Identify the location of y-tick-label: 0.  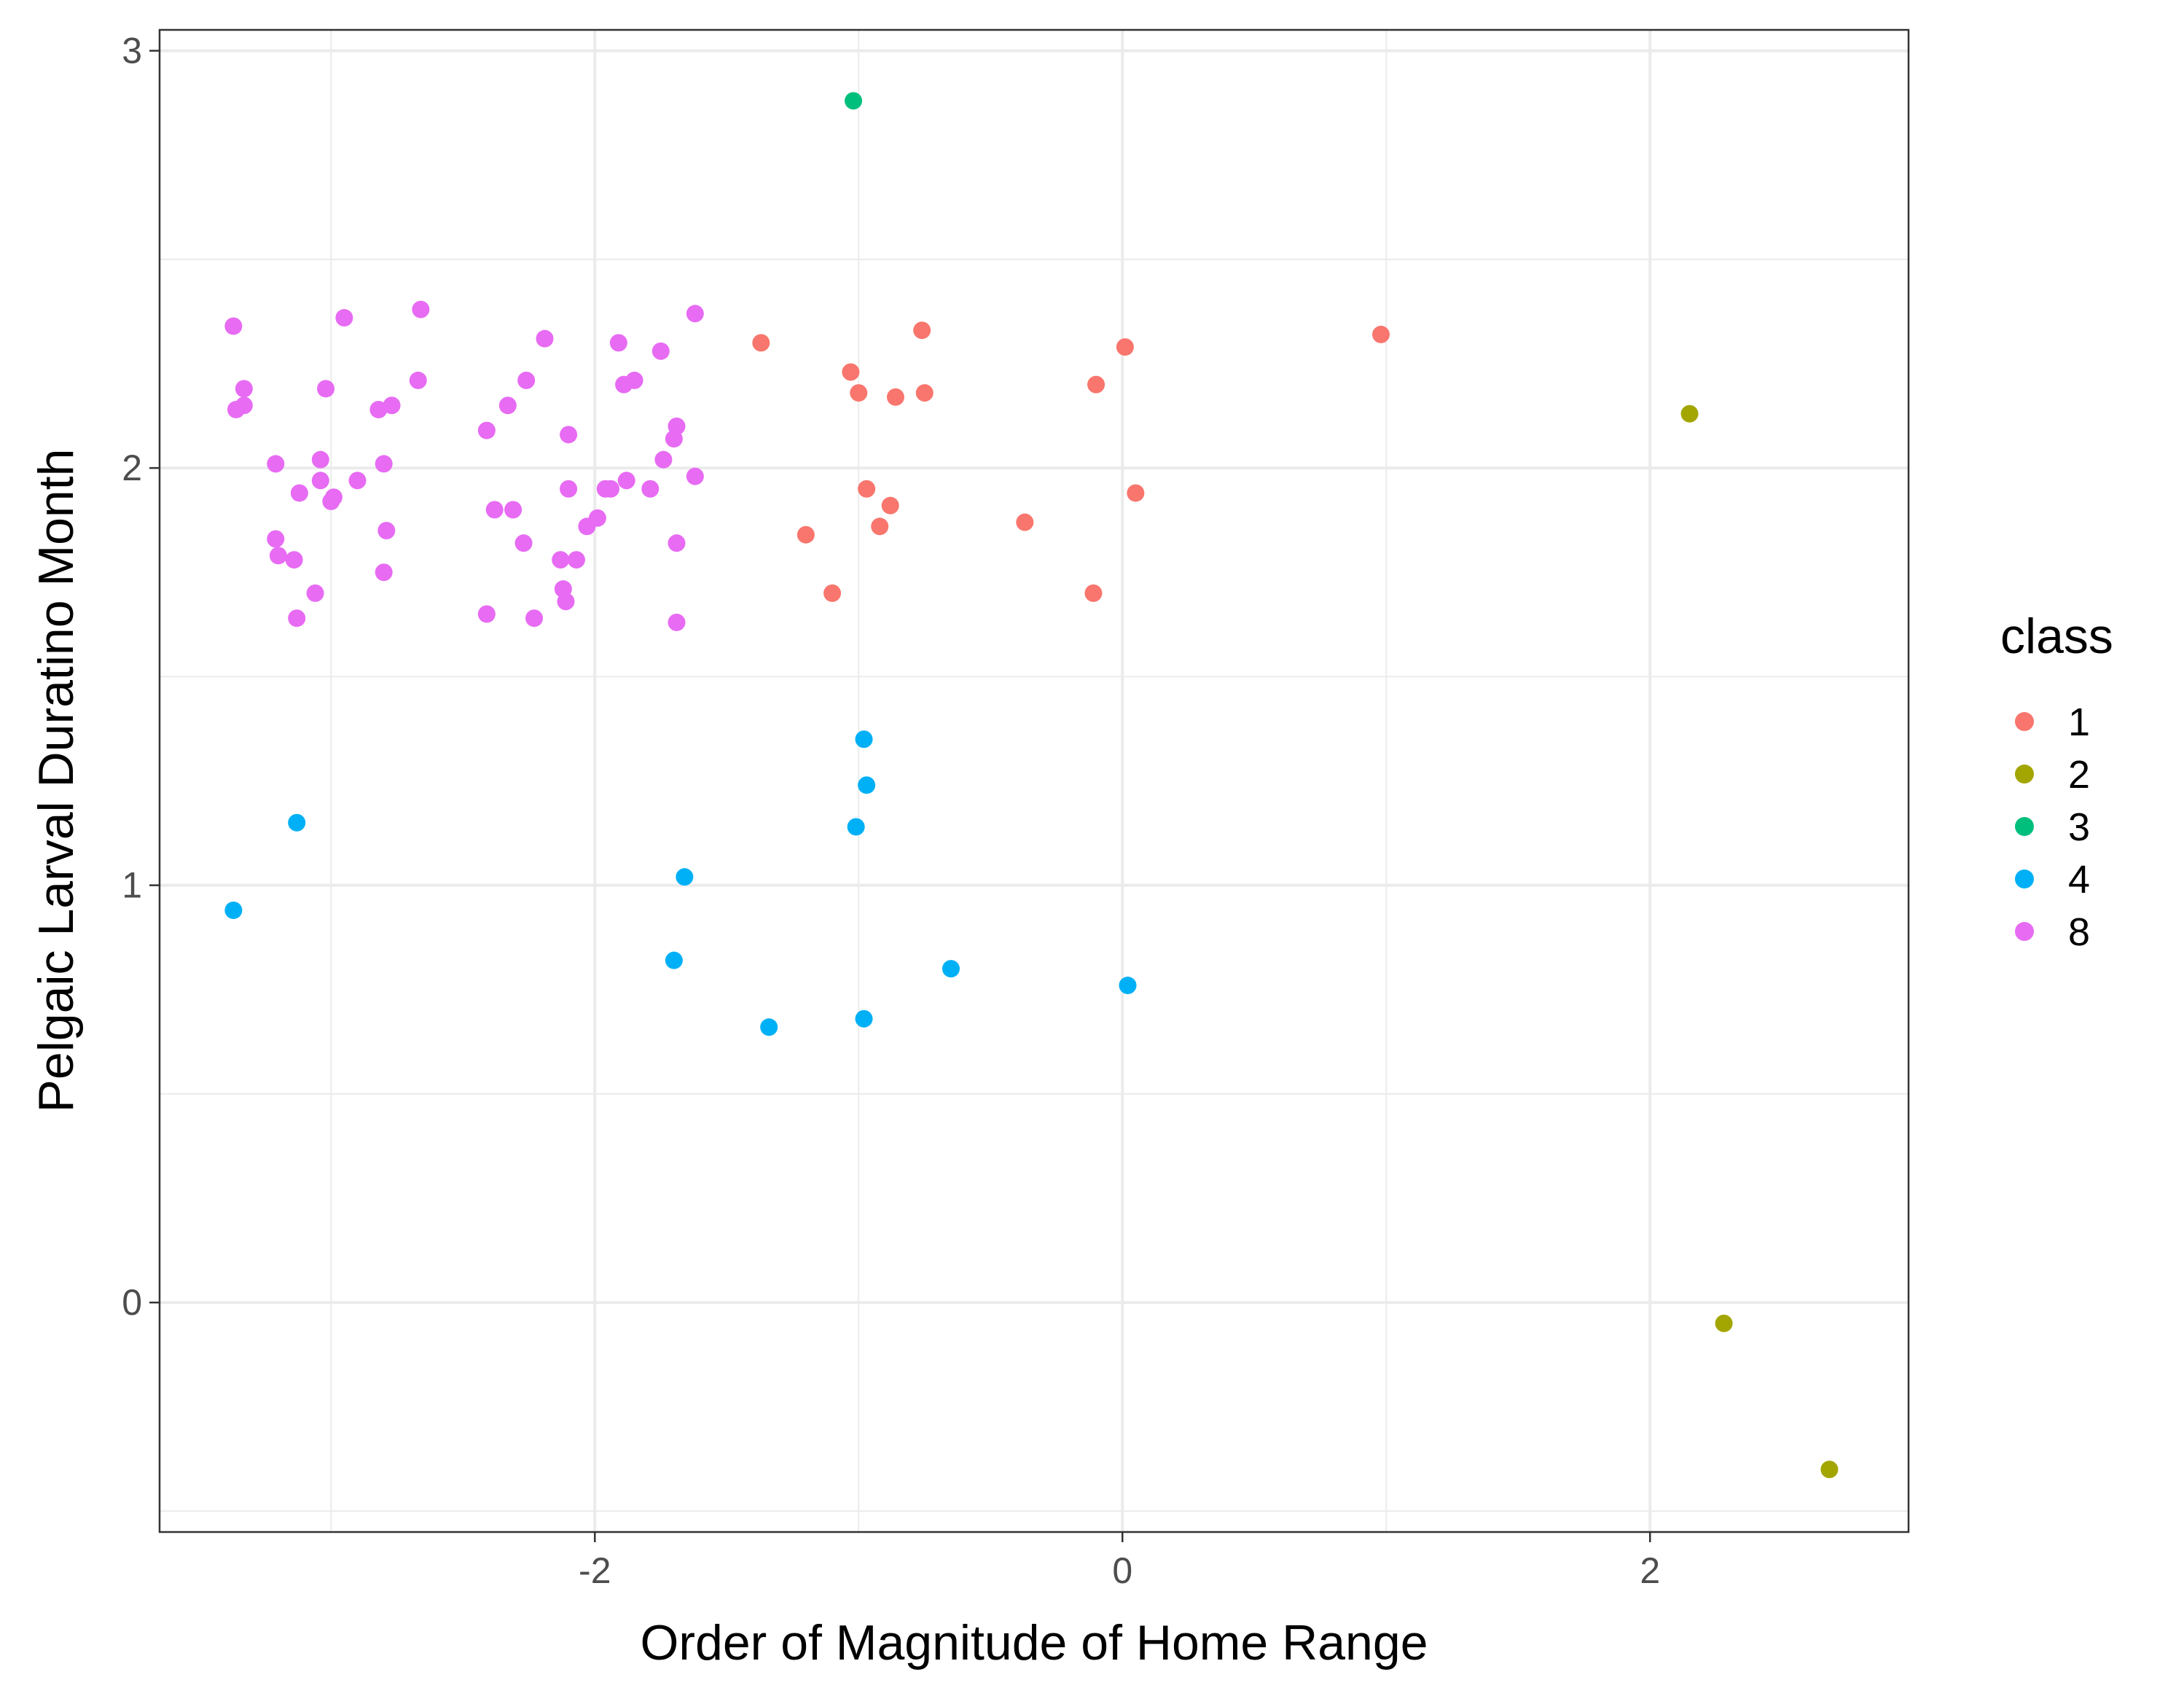
(132, 1302).